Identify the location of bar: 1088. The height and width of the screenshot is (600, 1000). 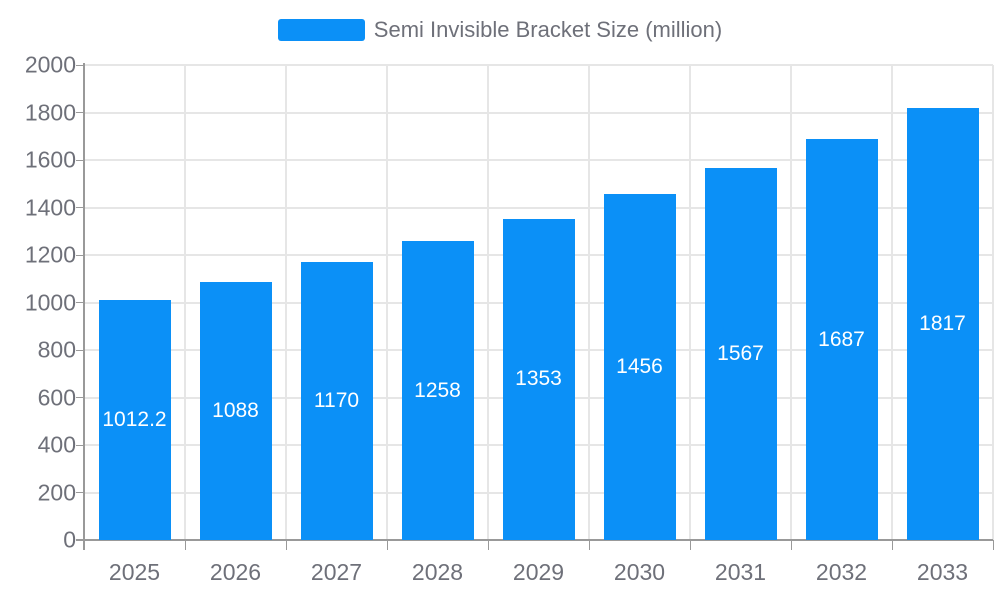
(235, 410).